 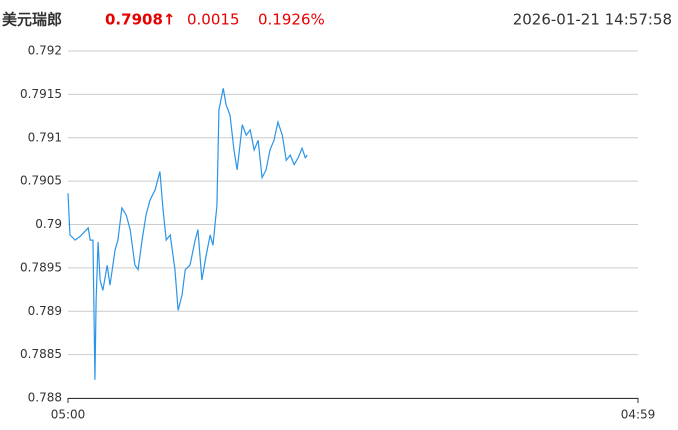 What do you see at coordinates (41, 267) in the screenshot?
I see `y-tick-label: 0.7895` at bounding box center [41, 267].